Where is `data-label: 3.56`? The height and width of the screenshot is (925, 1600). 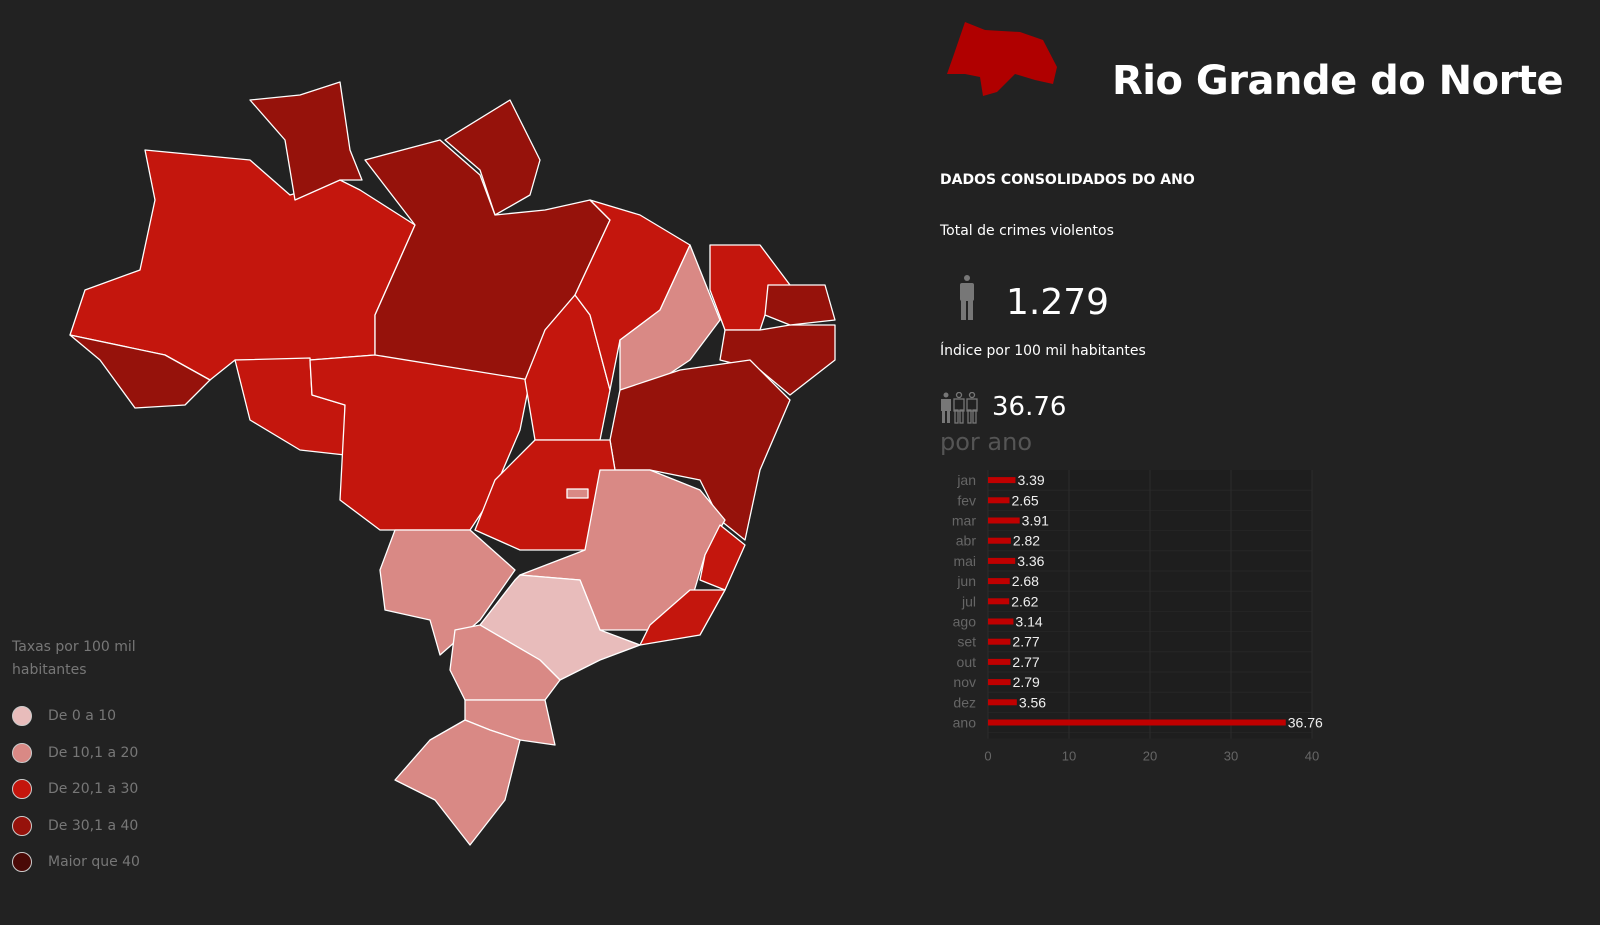
data-label: 3.56 is located at coordinates (1032, 702).